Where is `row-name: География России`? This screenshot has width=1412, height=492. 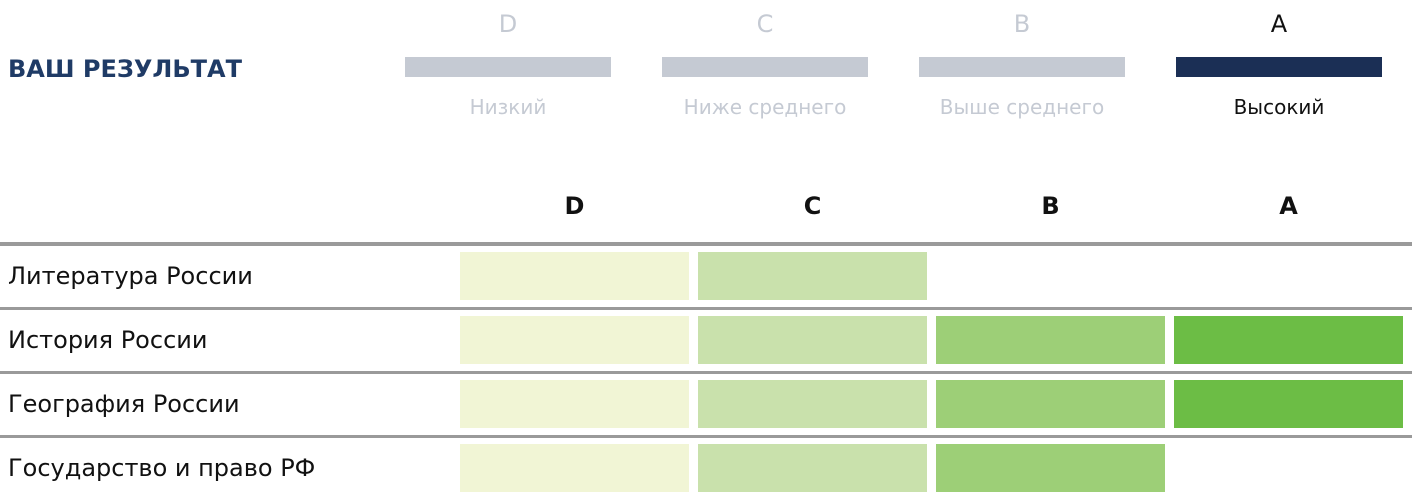 row-name: География России is located at coordinates (124, 404).